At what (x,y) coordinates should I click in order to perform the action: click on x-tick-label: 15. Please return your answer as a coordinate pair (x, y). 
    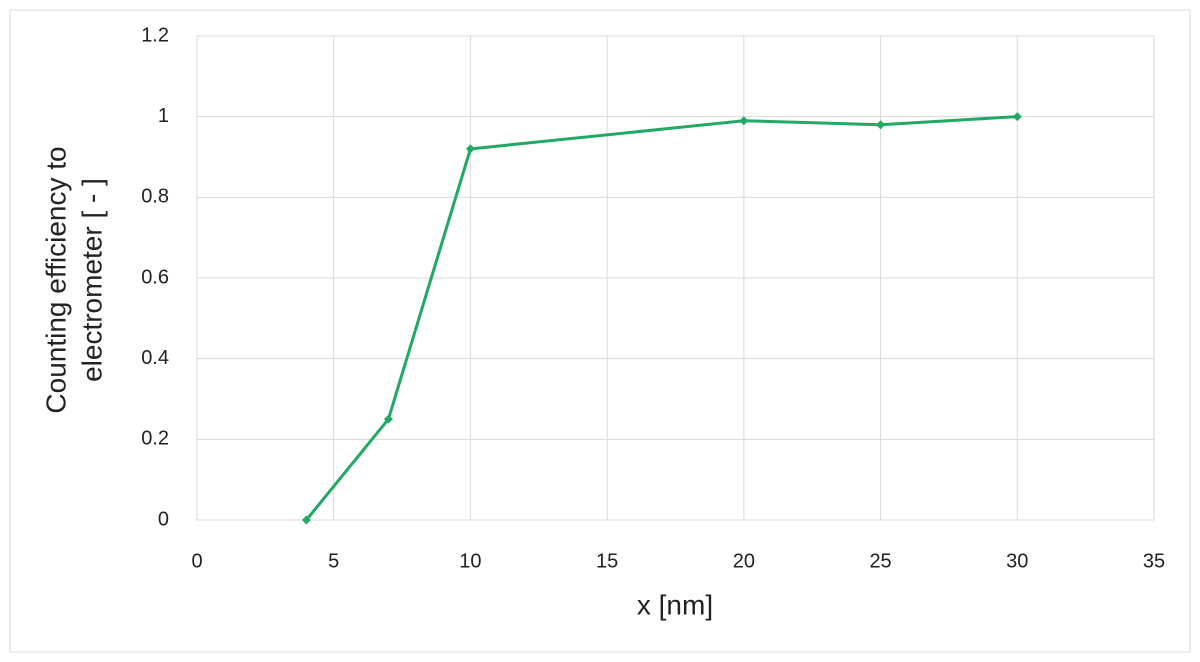
    Looking at the image, I should click on (607, 561).